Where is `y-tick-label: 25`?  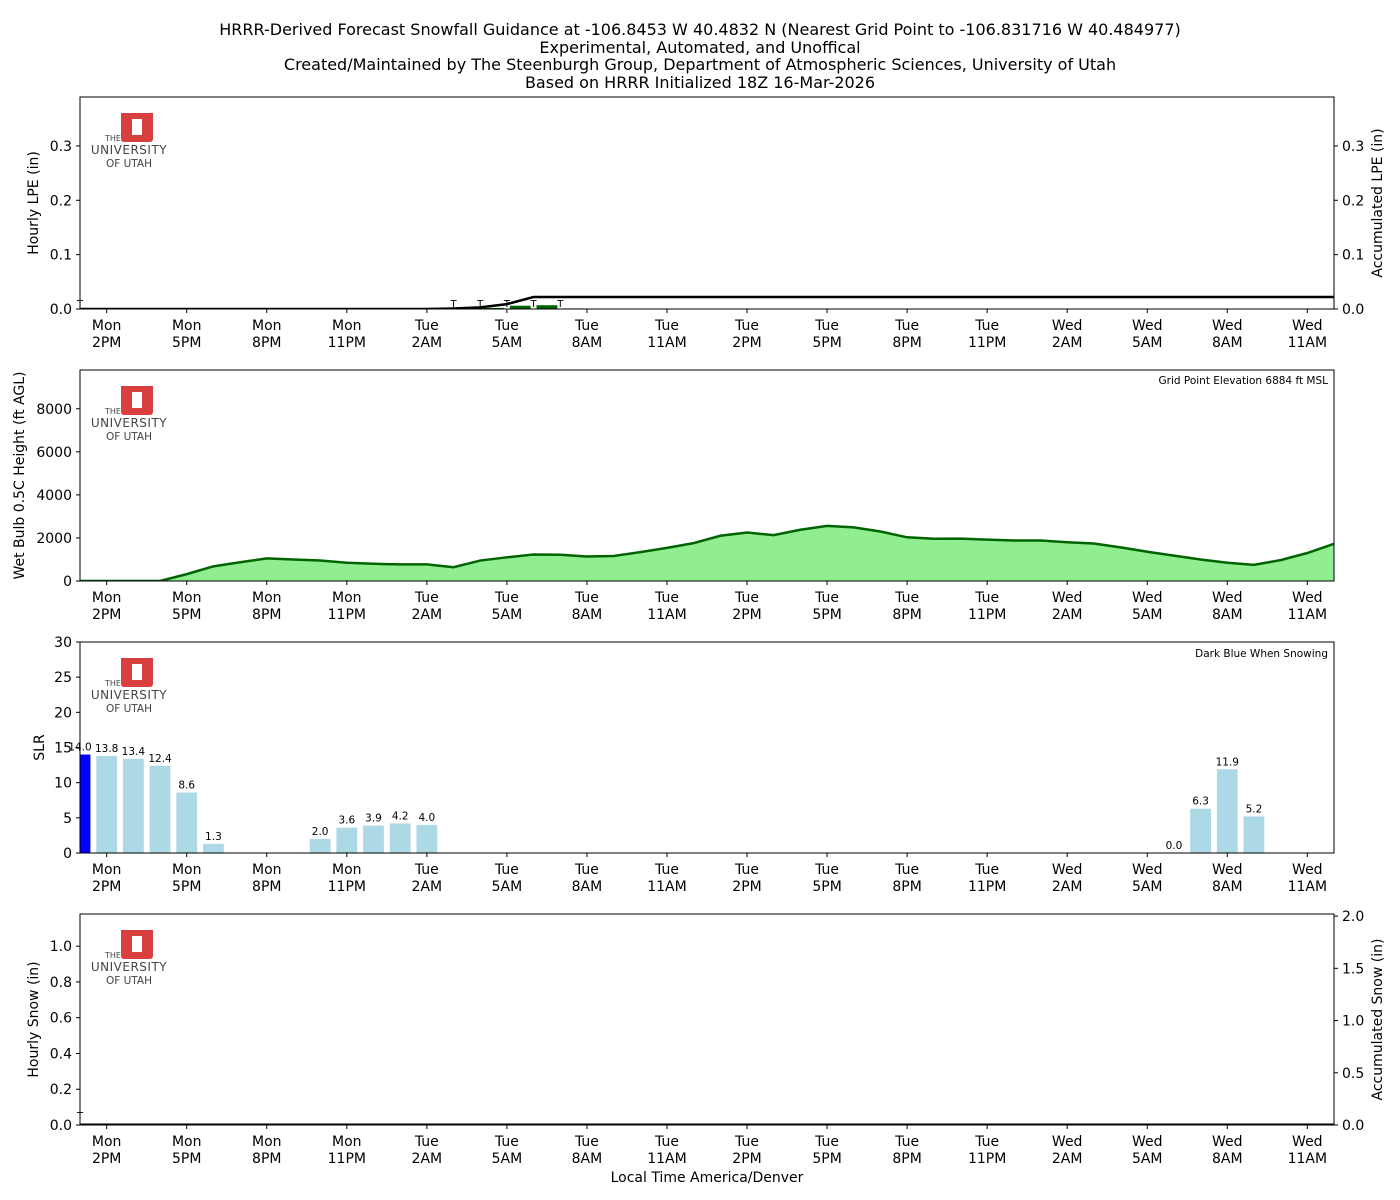 y-tick-label: 25 is located at coordinates (63, 678).